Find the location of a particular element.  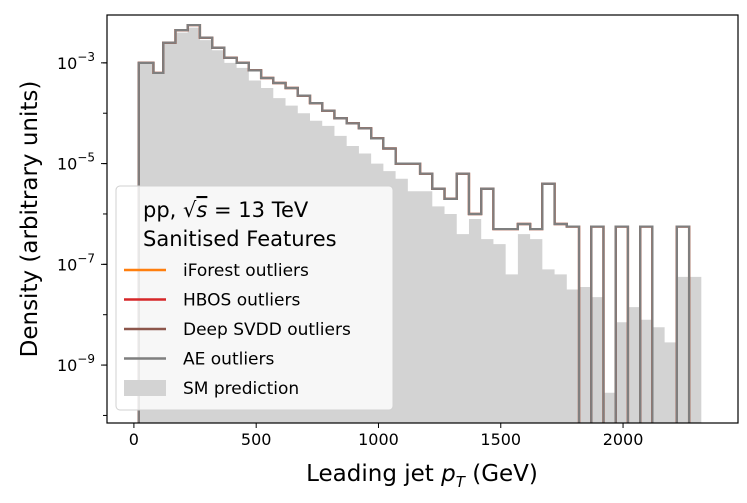

x-tick-label: 500 is located at coordinates (256, 439).